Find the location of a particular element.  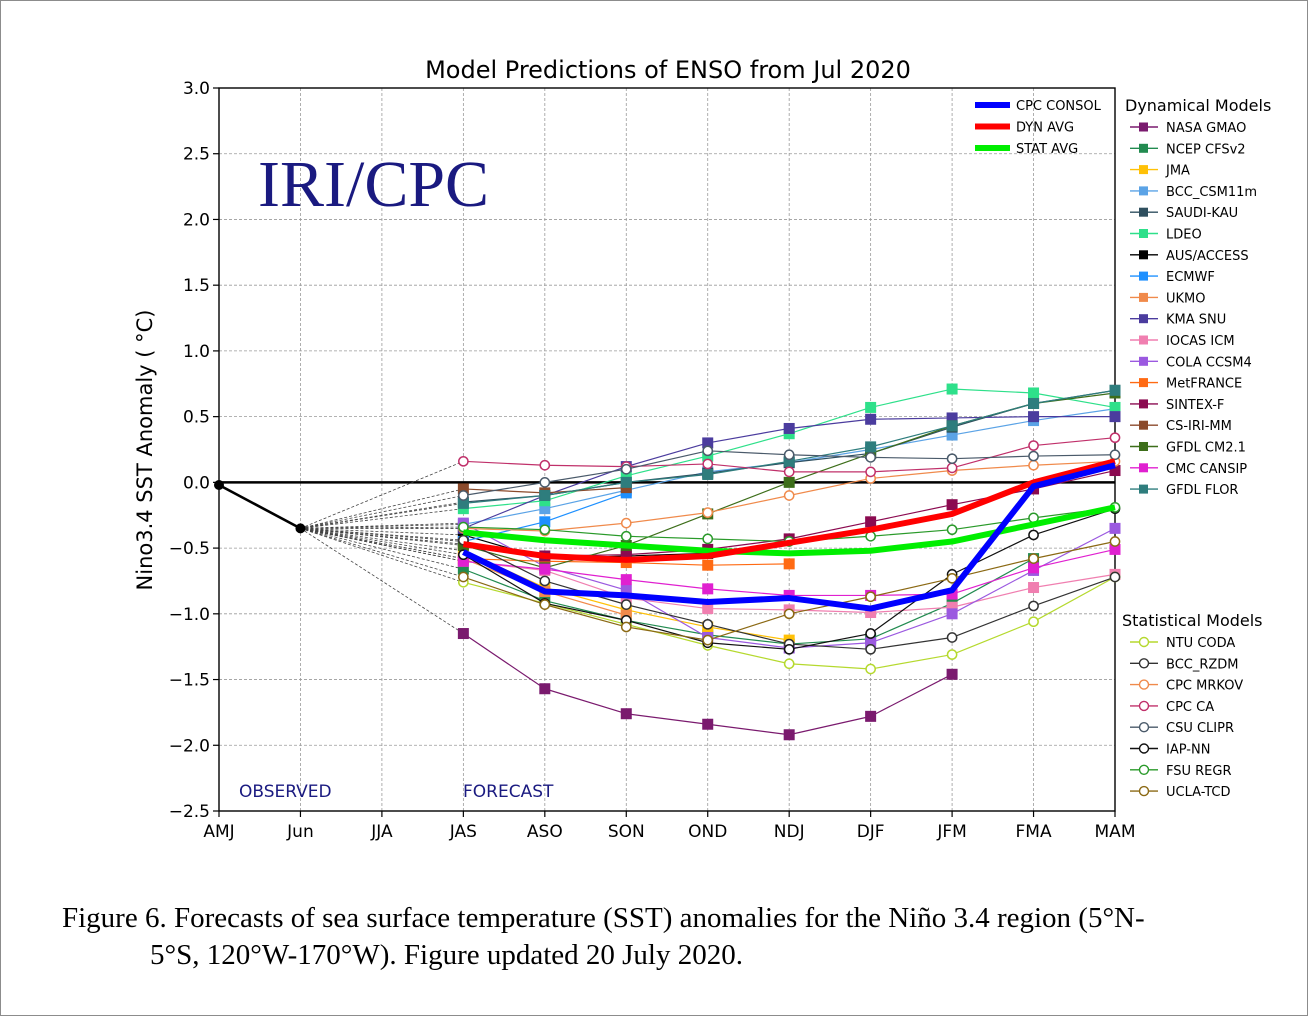

legend-entry: KMA SNU is located at coordinates (1196, 320).